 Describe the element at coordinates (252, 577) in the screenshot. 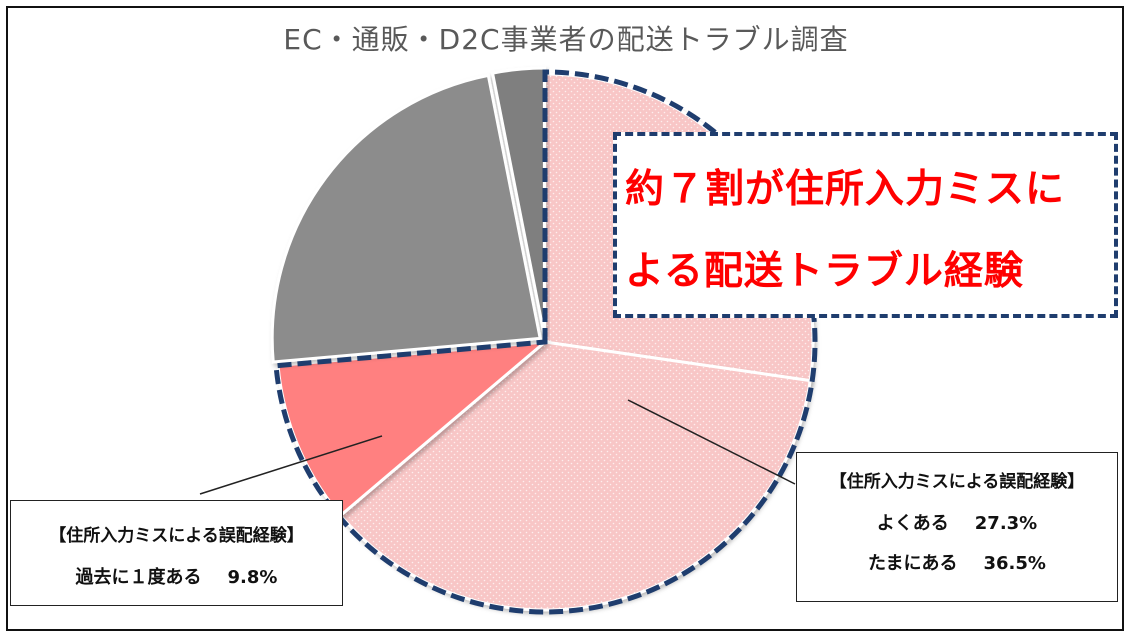

I see `slice-value-past-once: 9.8%` at that location.